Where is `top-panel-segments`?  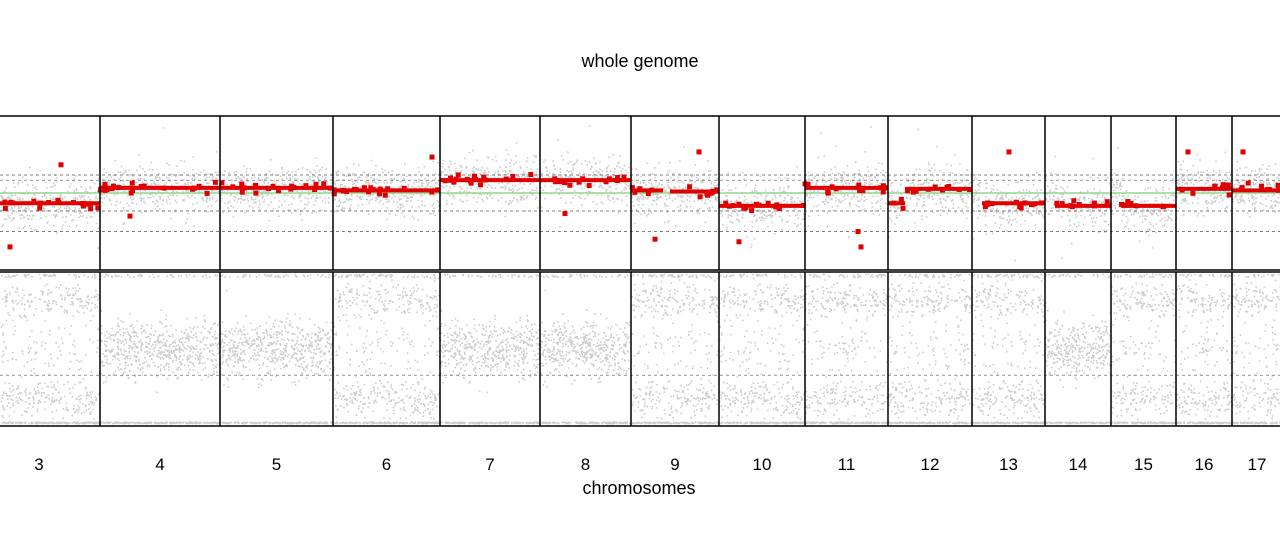
top-panel-segments is located at coordinates (640, 193).